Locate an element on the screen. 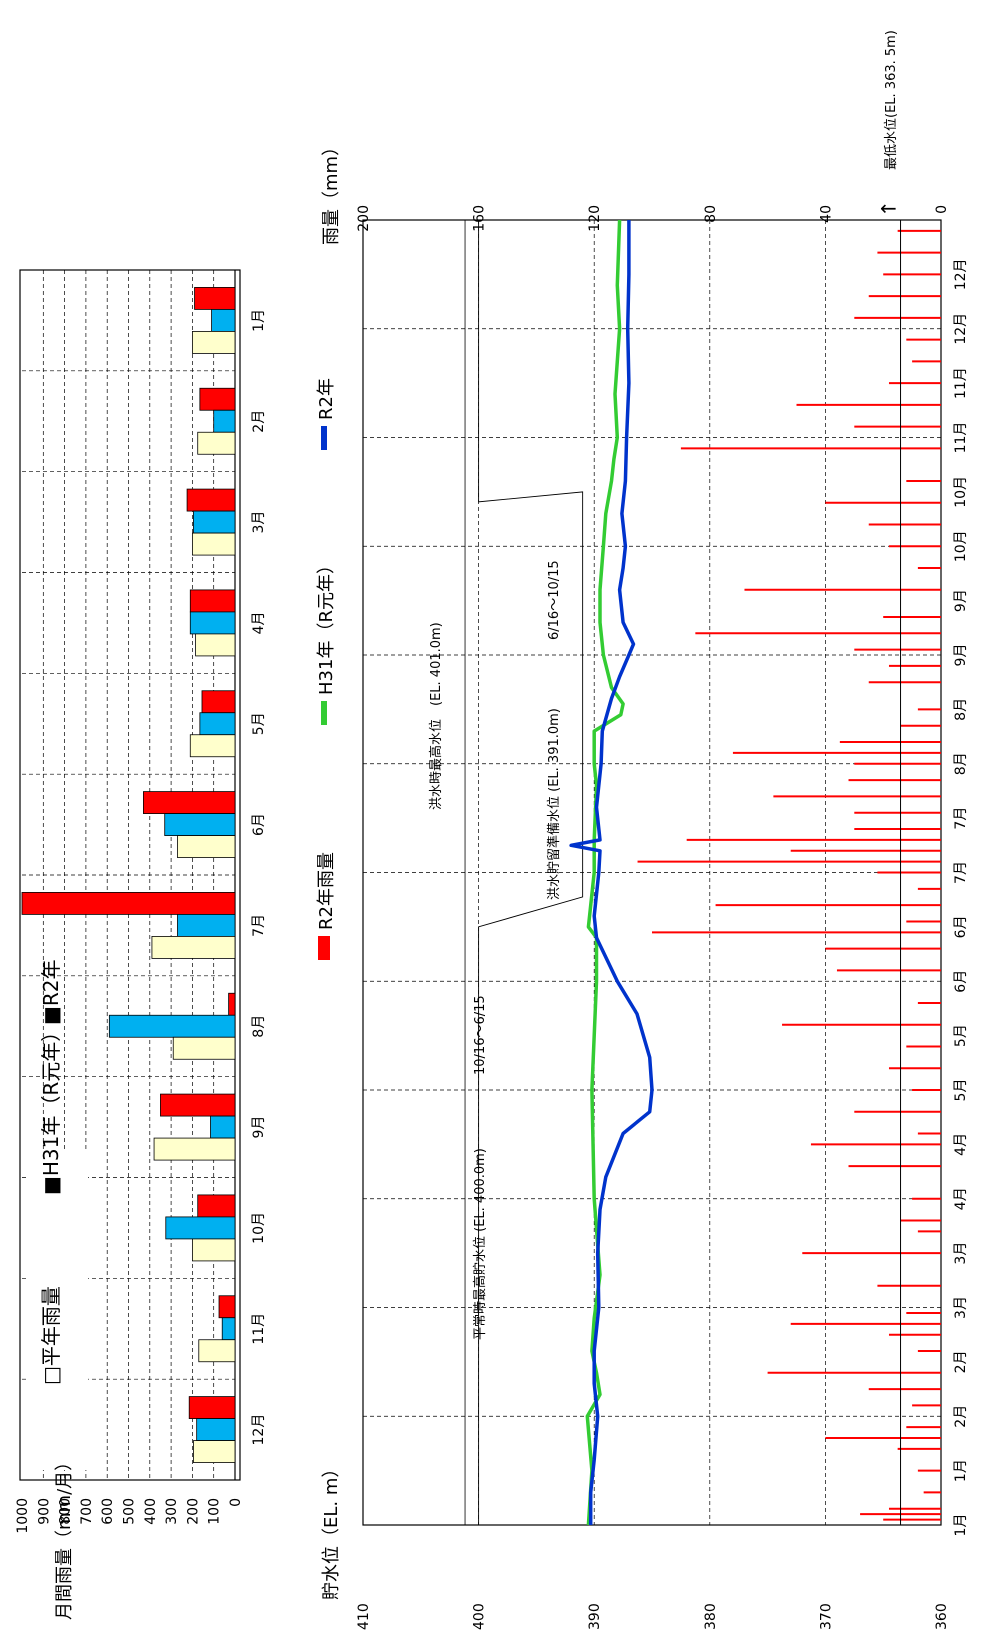 The width and height of the screenshot is (1006, 1641). month-tick: 10月 is located at coordinates (961, 546).